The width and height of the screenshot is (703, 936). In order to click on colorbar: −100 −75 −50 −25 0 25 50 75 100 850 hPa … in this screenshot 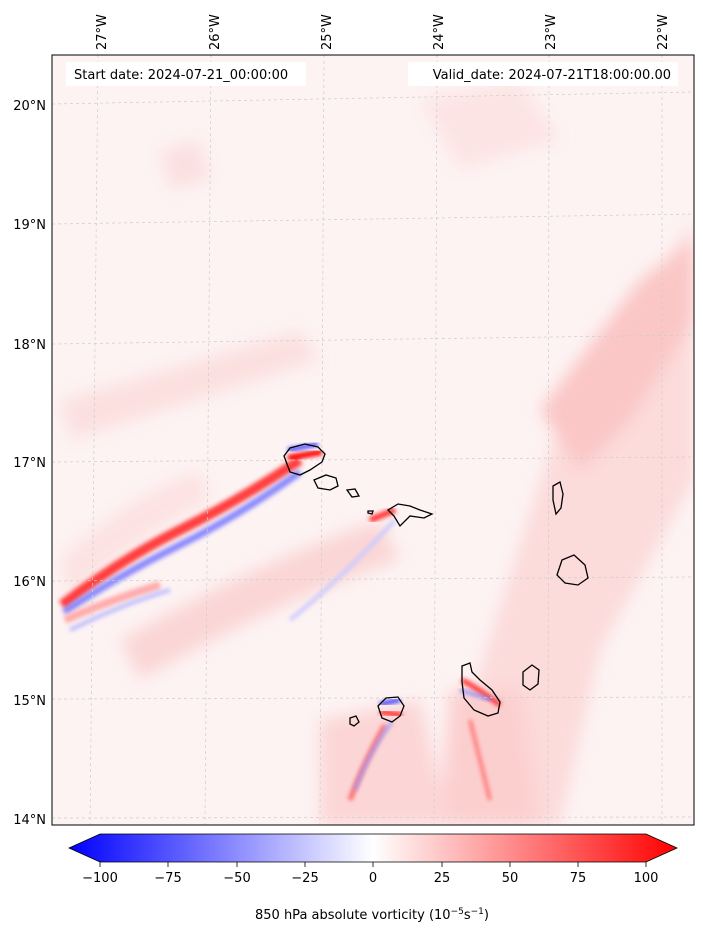, I will do `click(373, 878)`.